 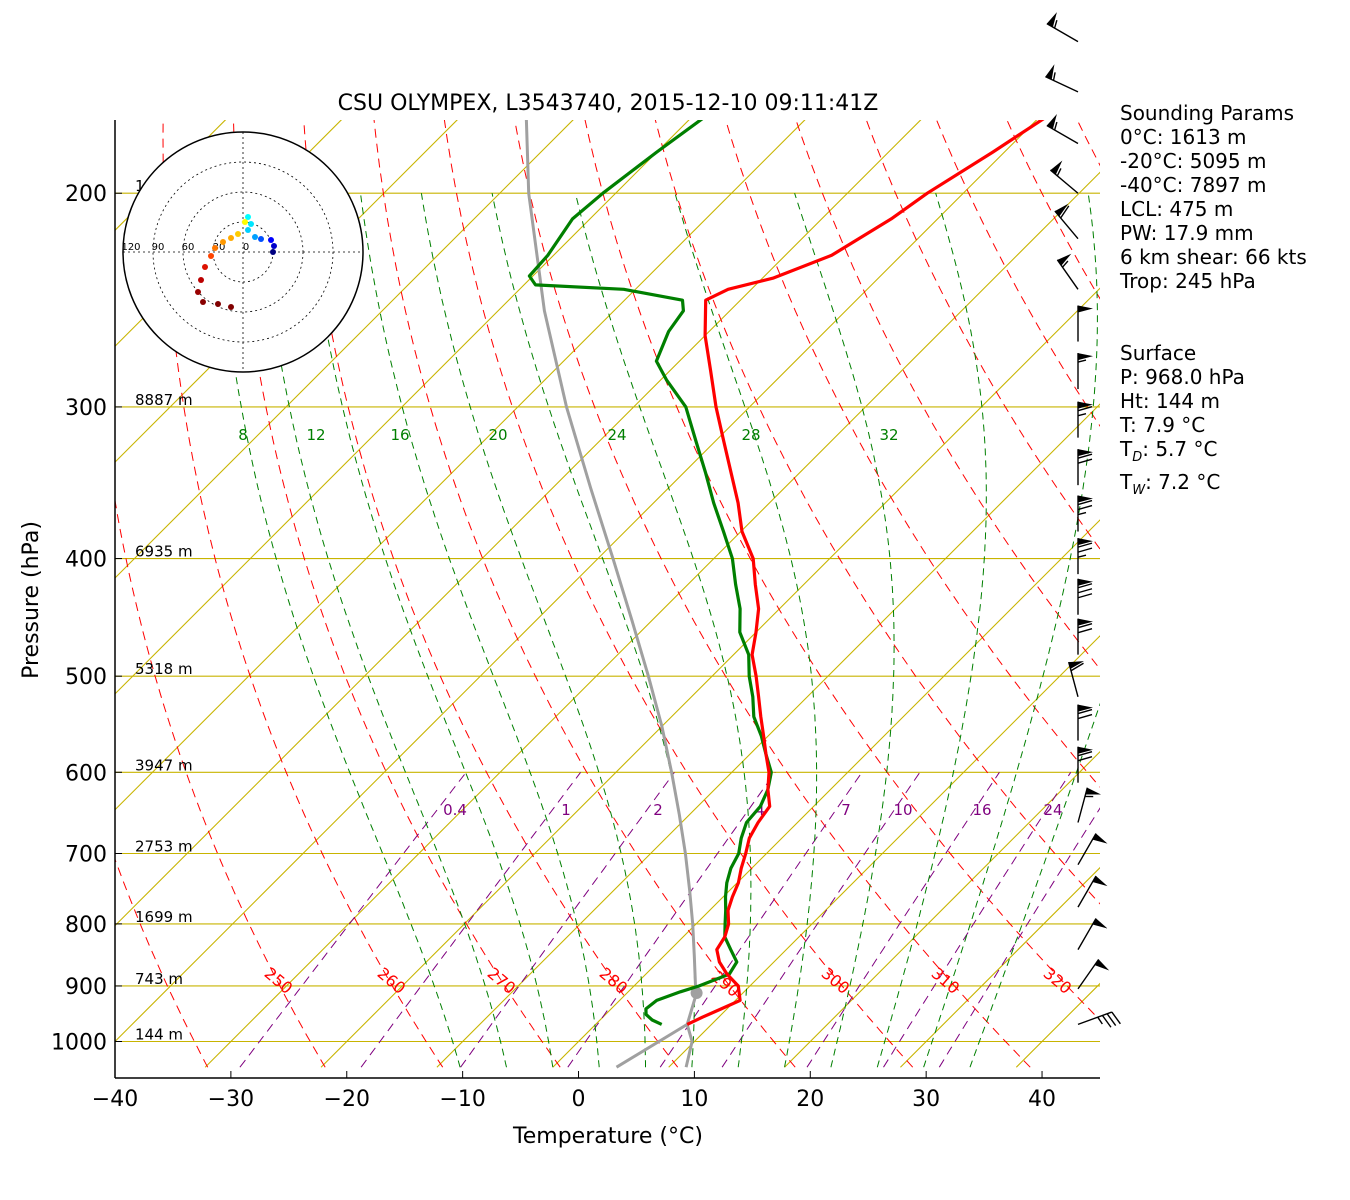 I want to click on height-label: 1699 m, so click(x=164, y=917).